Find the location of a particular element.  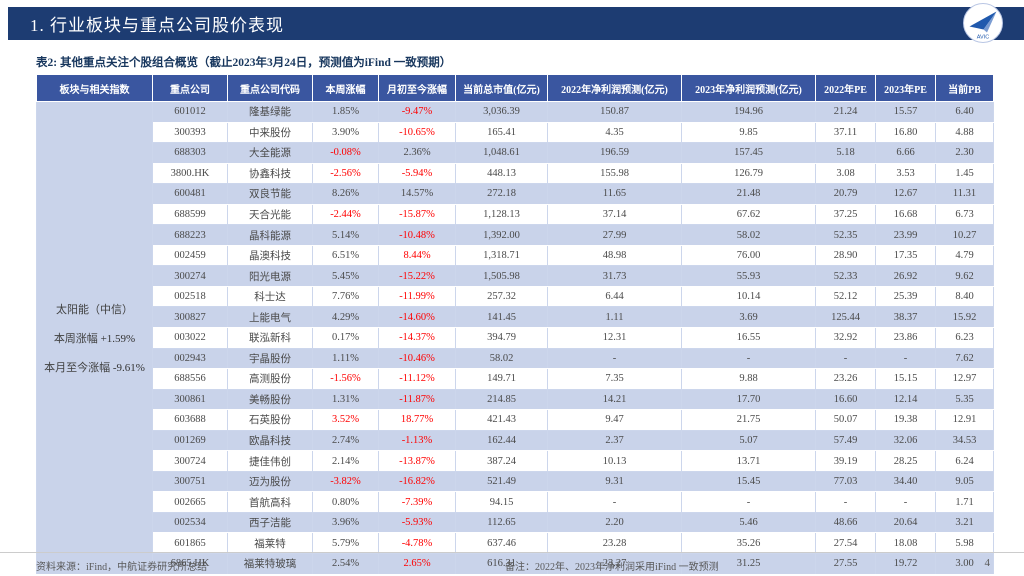

cell-month-change: 18.77% is located at coordinates (417, 420).